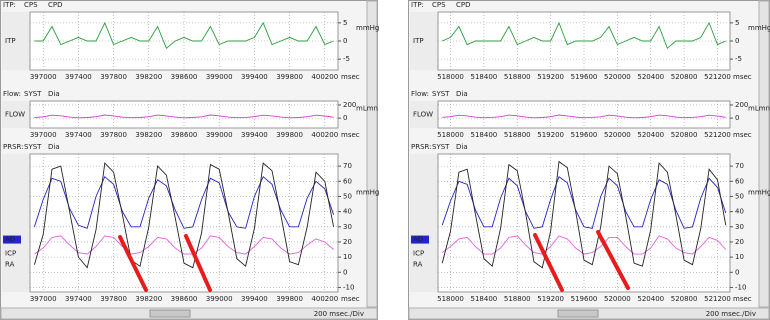  I want to click on x-tick-label: 399000, so click(219, 77).